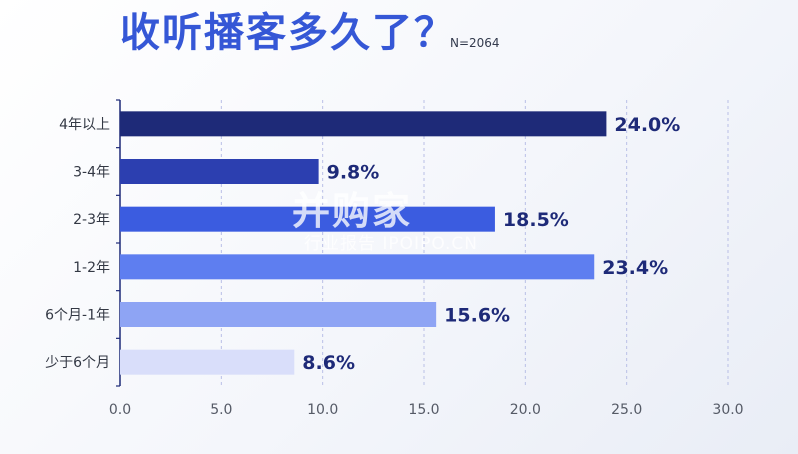 The height and width of the screenshot is (454, 798). Describe the element at coordinates (120, 410) in the screenshot. I see `x-tick-label: 0.0` at that location.